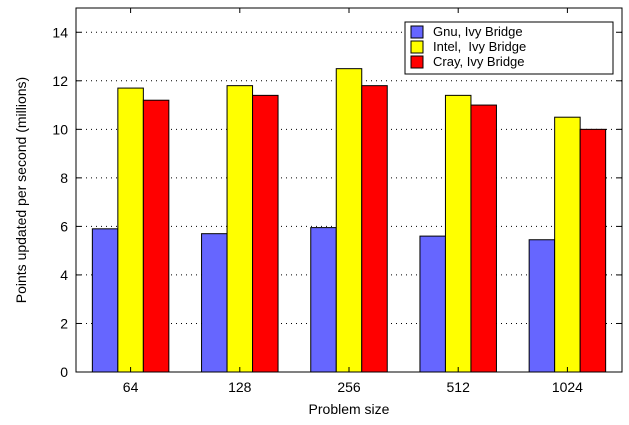  I want to click on legend-label: Intel, Ivy Bridge, so click(479, 46).